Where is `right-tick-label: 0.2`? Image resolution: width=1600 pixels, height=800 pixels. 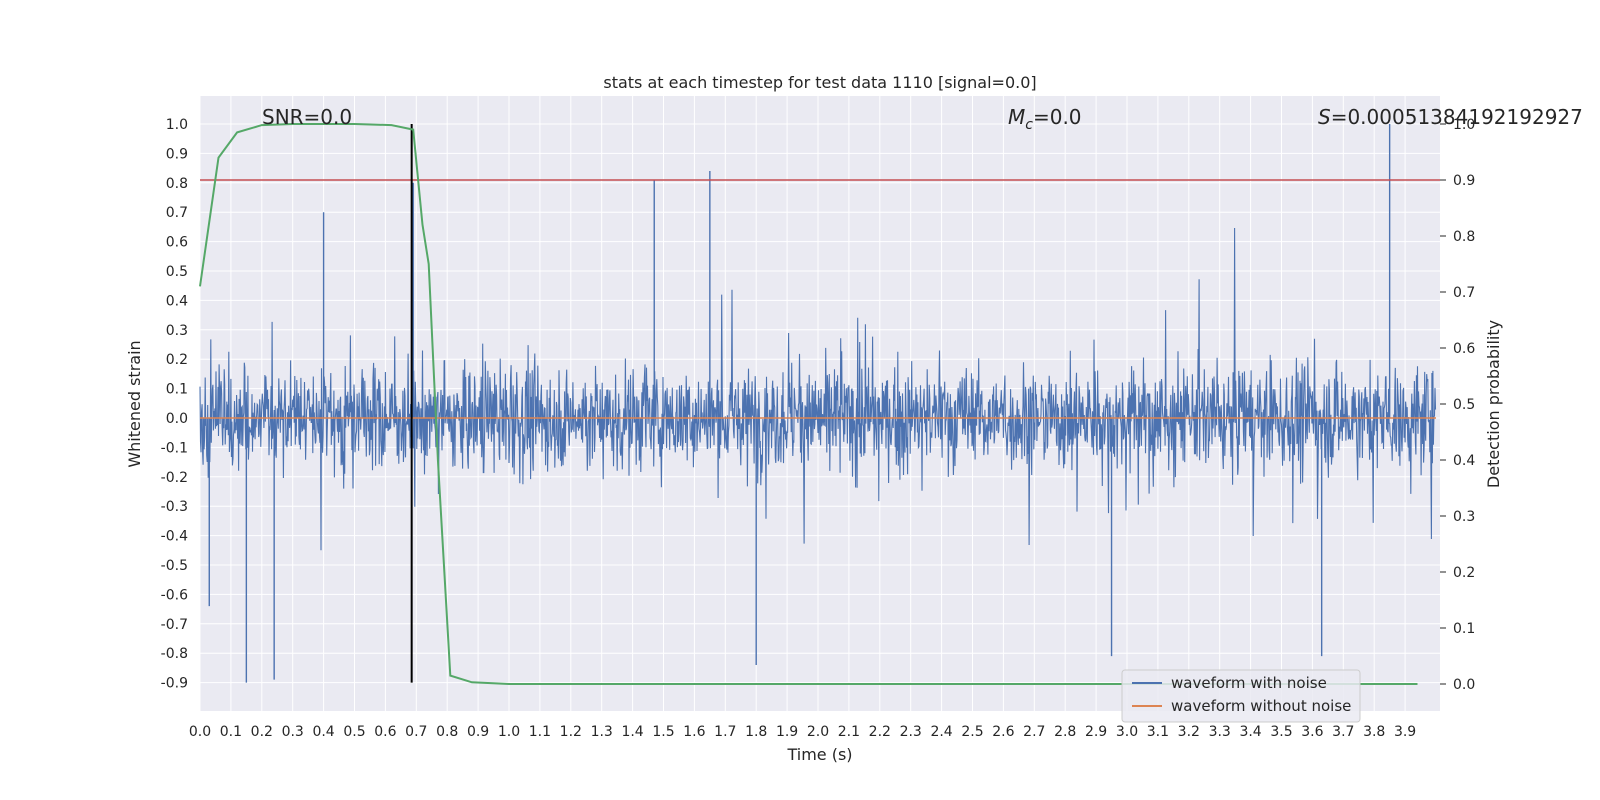 right-tick-label: 0.2 is located at coordinates (1464, 573).